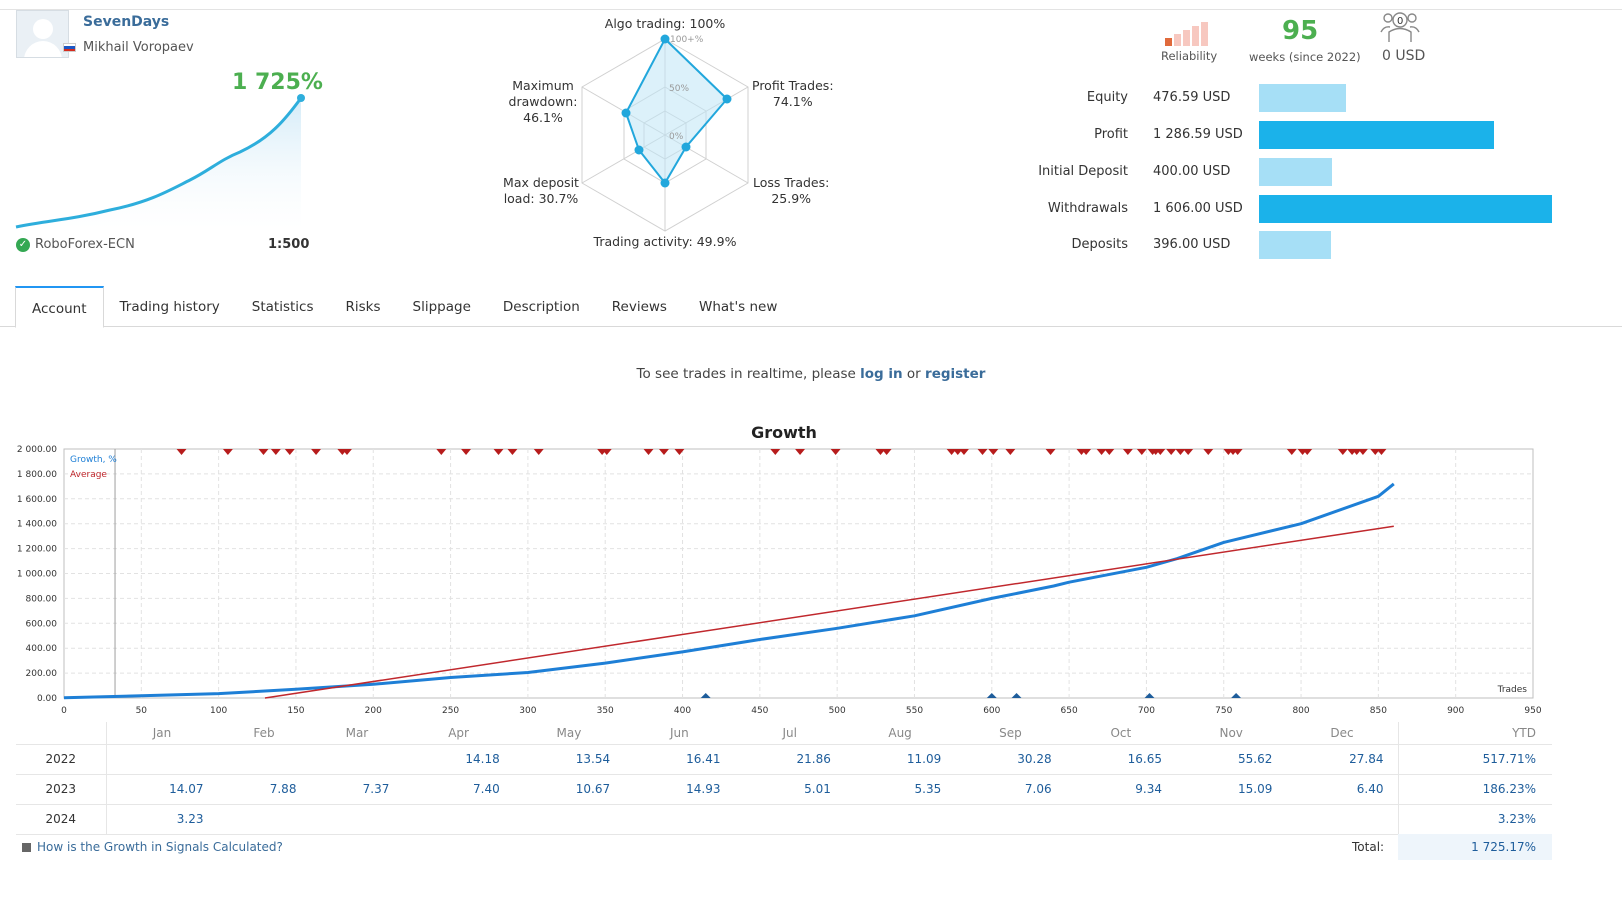 This screenshot has height=897, width=1622. I want to click on legend-average: Average, so click(88, 475).